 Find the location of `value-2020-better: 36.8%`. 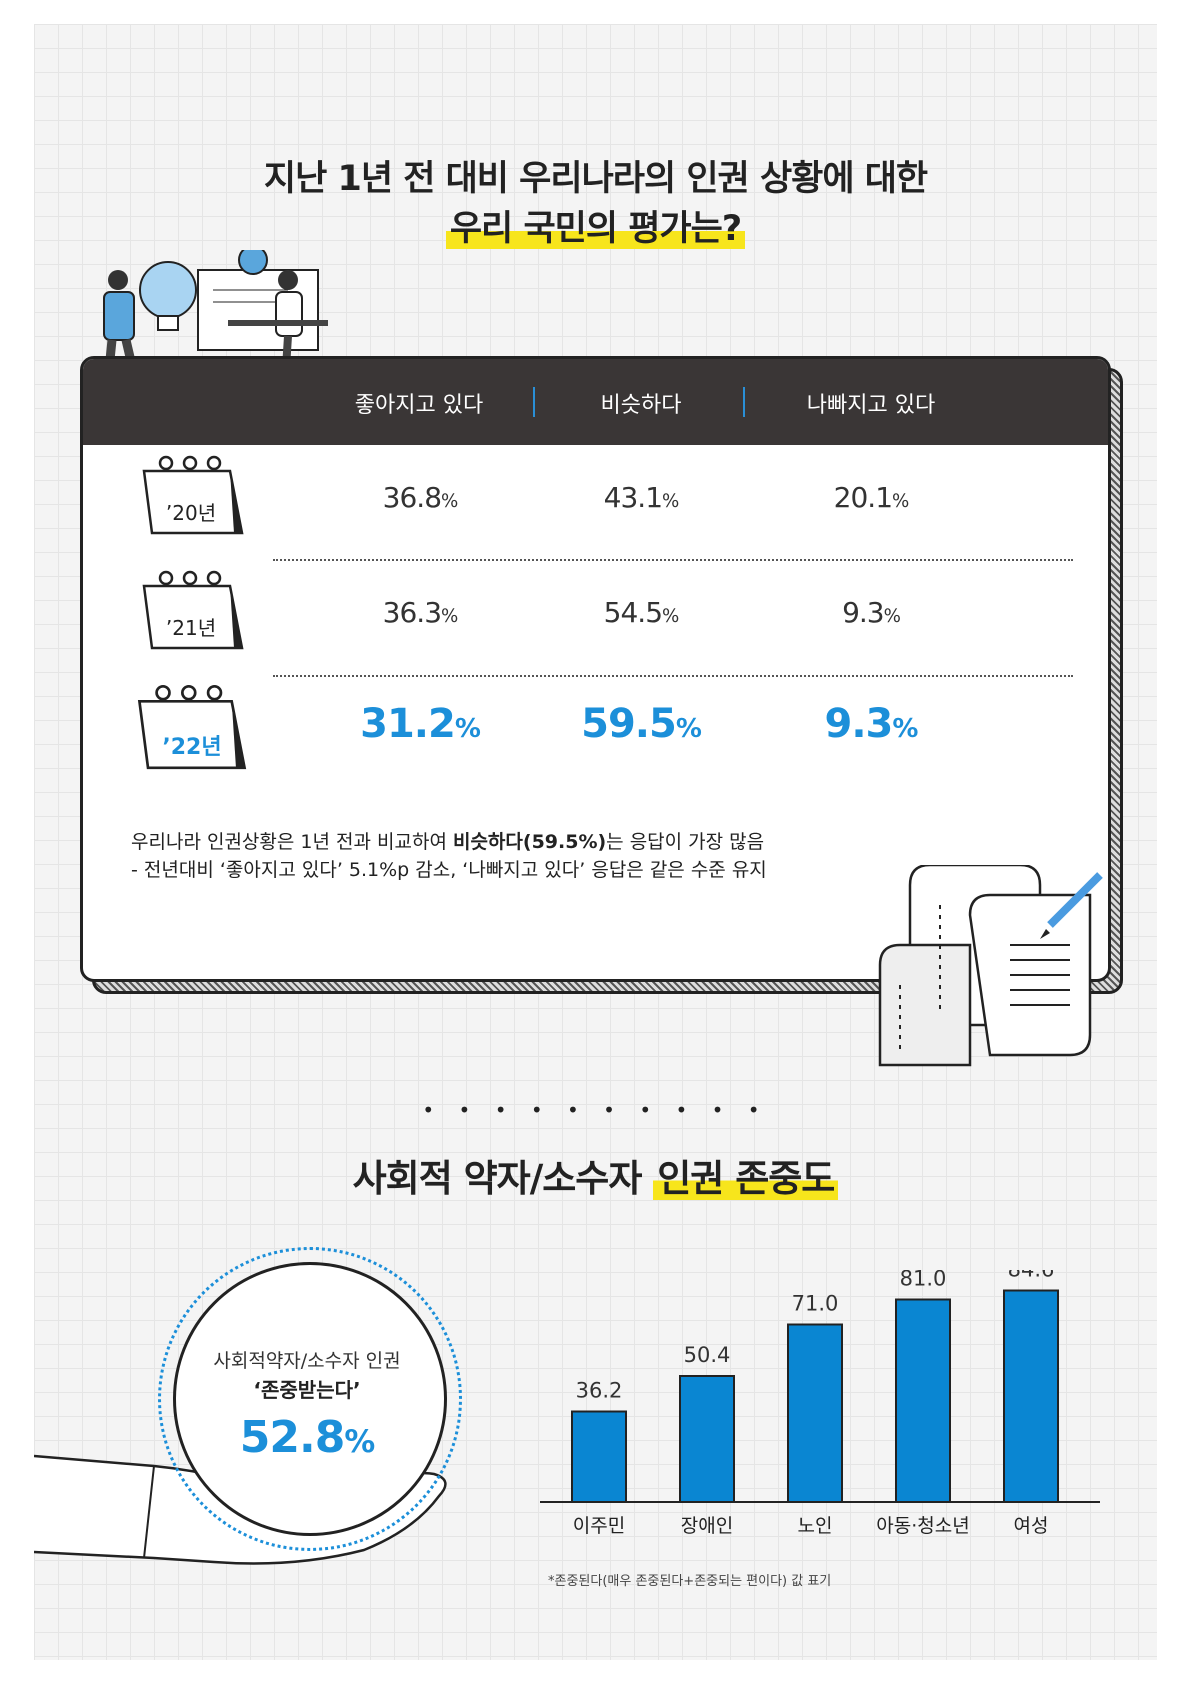

value-2020-better: 36.8% is located at coordinates (420, 497).